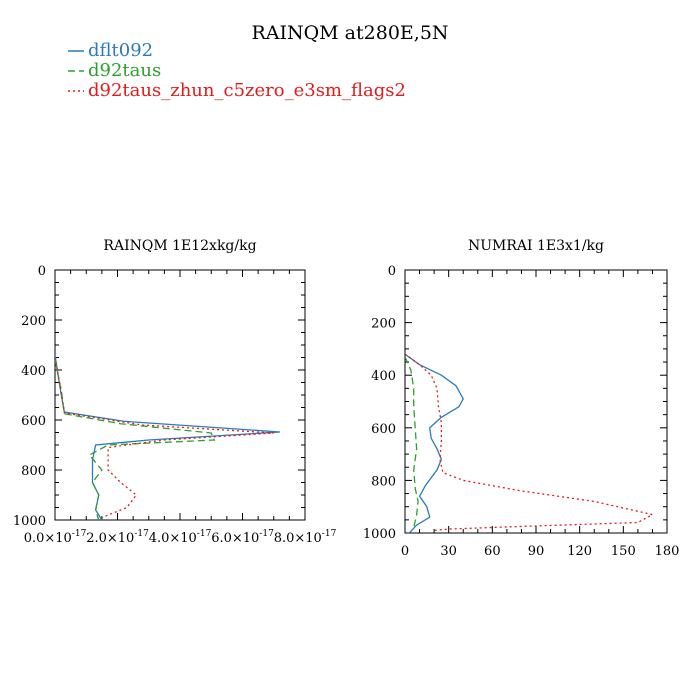  I want to click on panel-title: RAINQM 1E12xkg/kg, so click(179, 246).